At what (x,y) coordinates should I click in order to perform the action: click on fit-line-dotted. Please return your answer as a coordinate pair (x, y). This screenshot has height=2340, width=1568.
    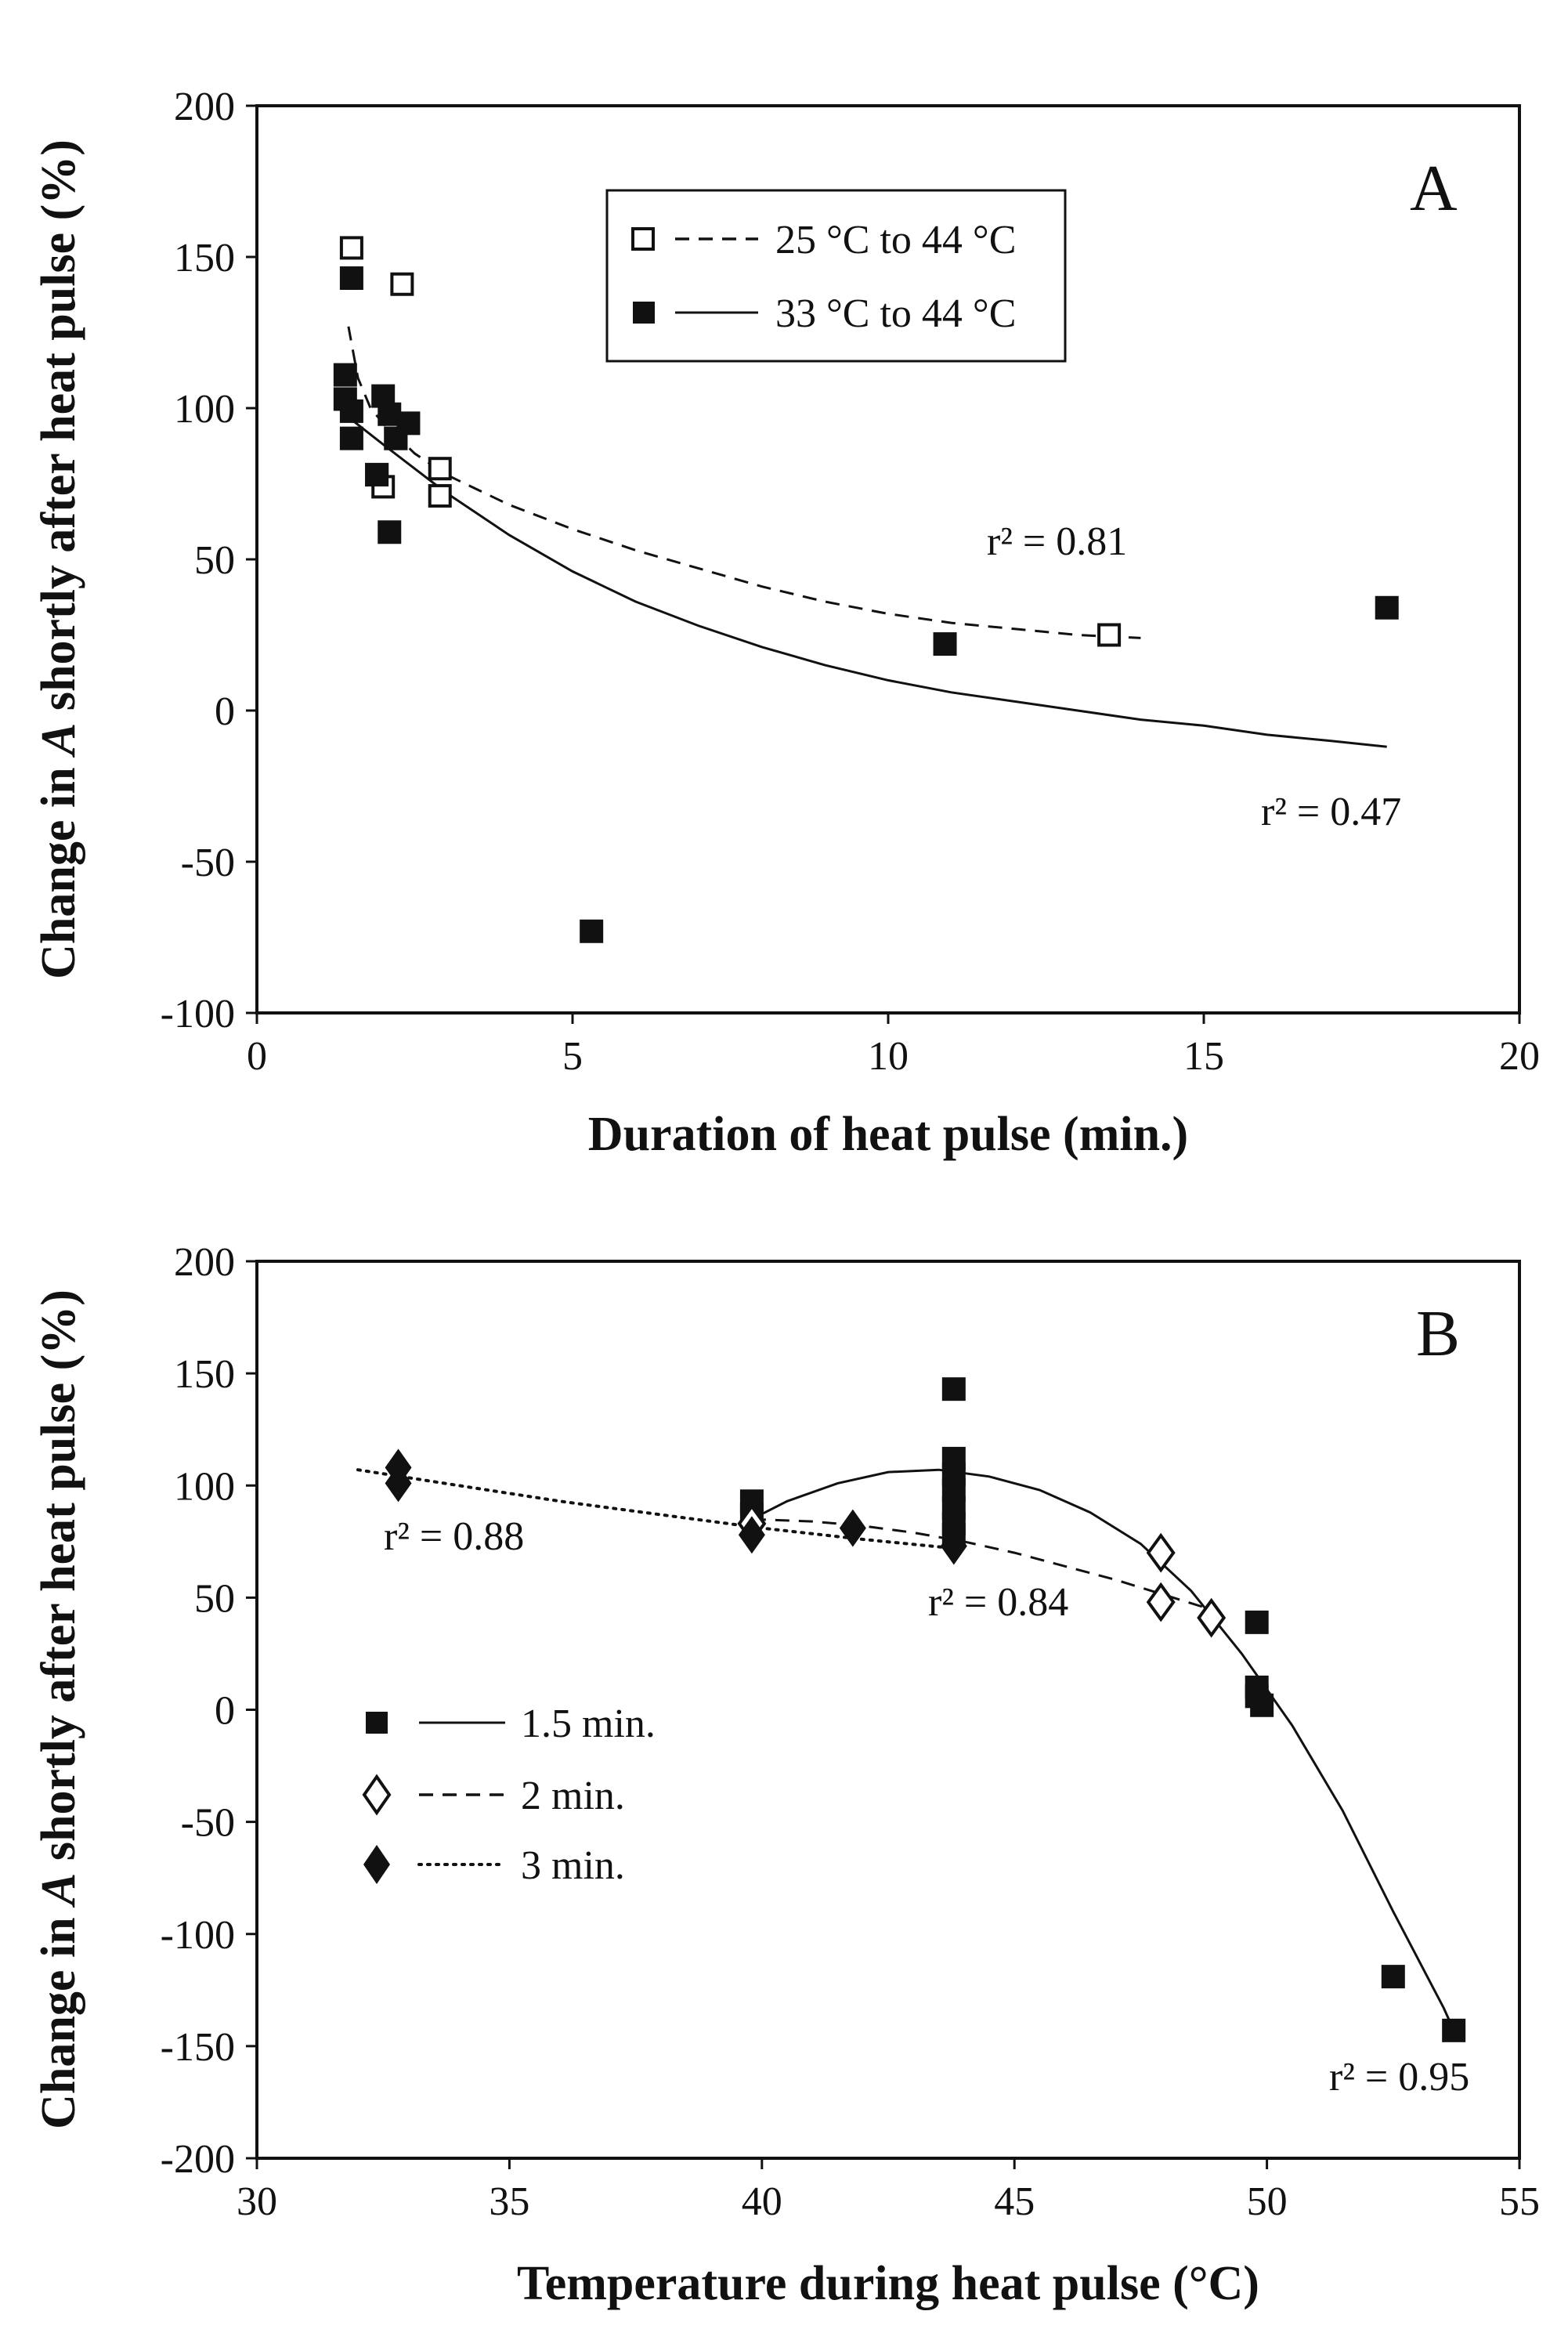
    Looking at the image, I should click on (656, 1509).